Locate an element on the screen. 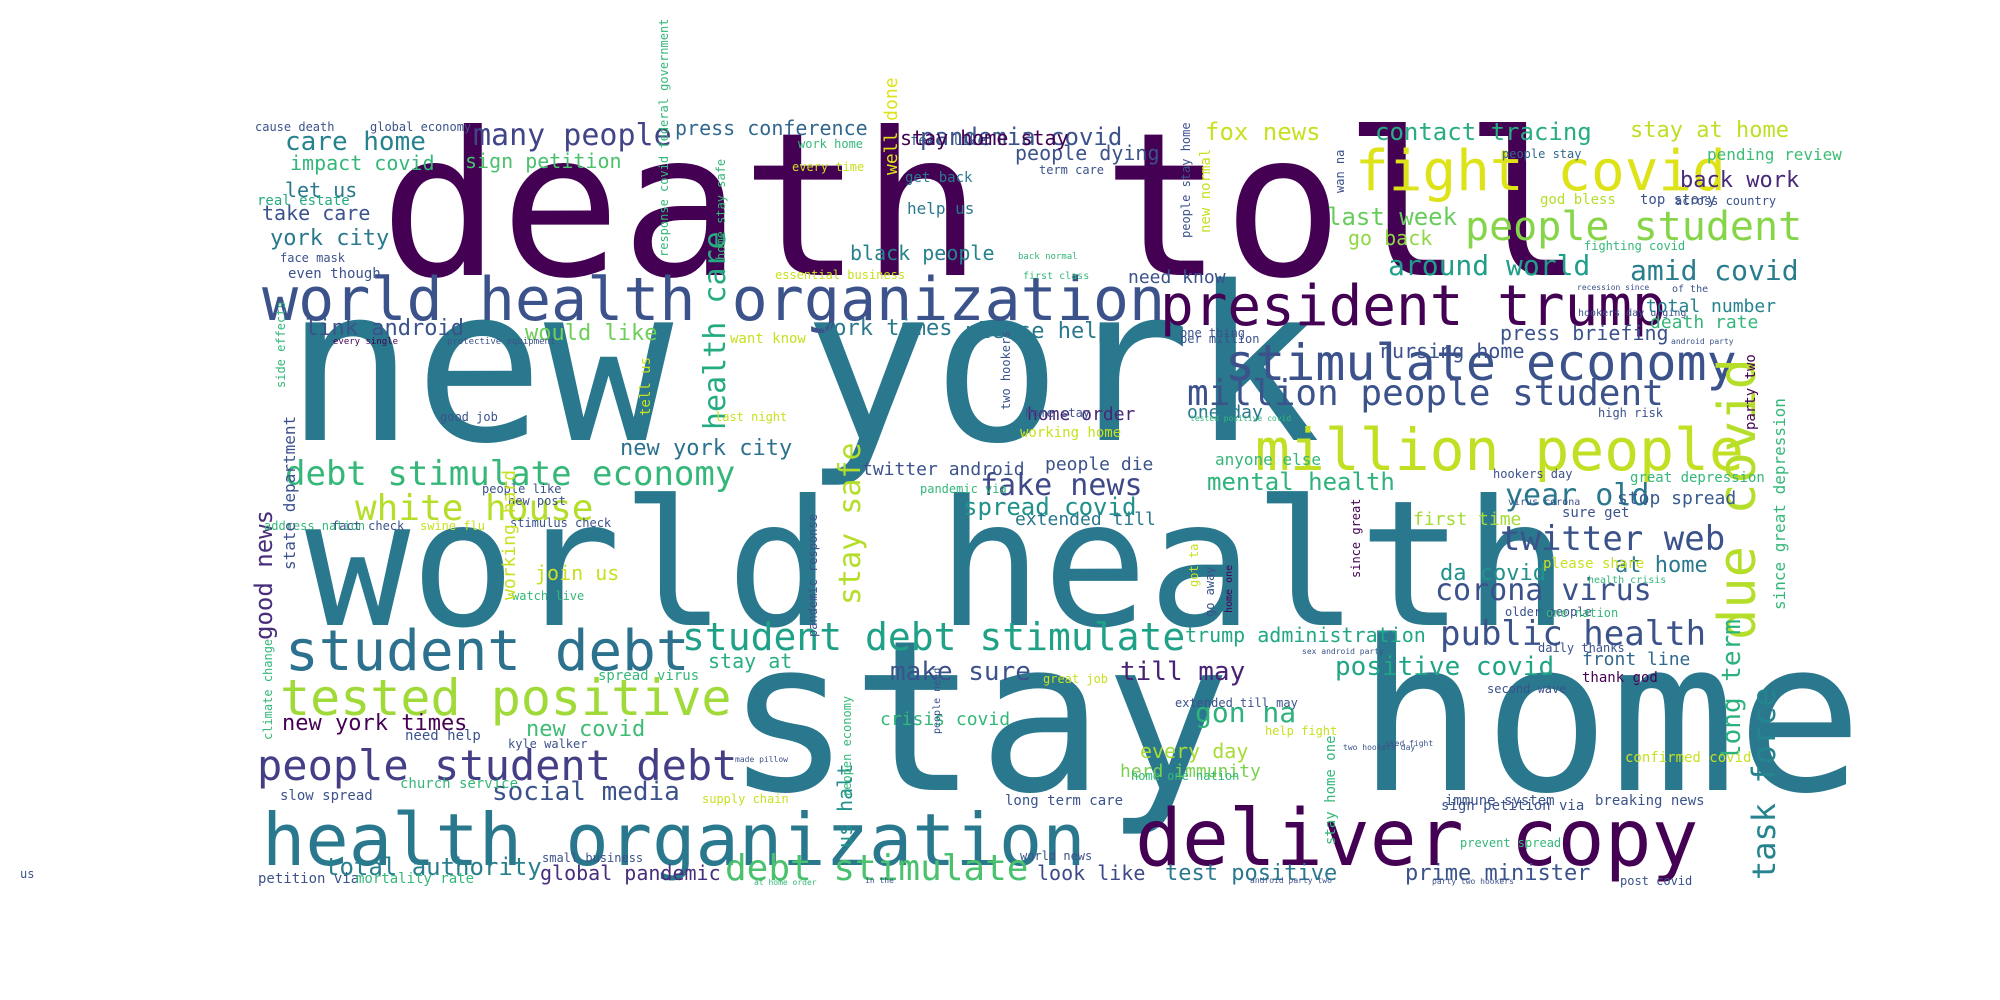 This screenshot has width=2000, height=1000. cloud-word: confirmed covid is located at coordinates (1688, 758).